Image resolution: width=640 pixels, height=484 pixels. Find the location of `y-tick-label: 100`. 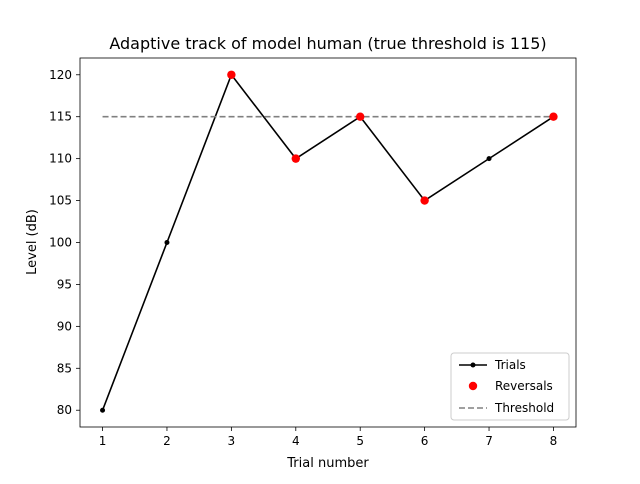

y-tick-label: 100 is located at coordinates (60, 243).